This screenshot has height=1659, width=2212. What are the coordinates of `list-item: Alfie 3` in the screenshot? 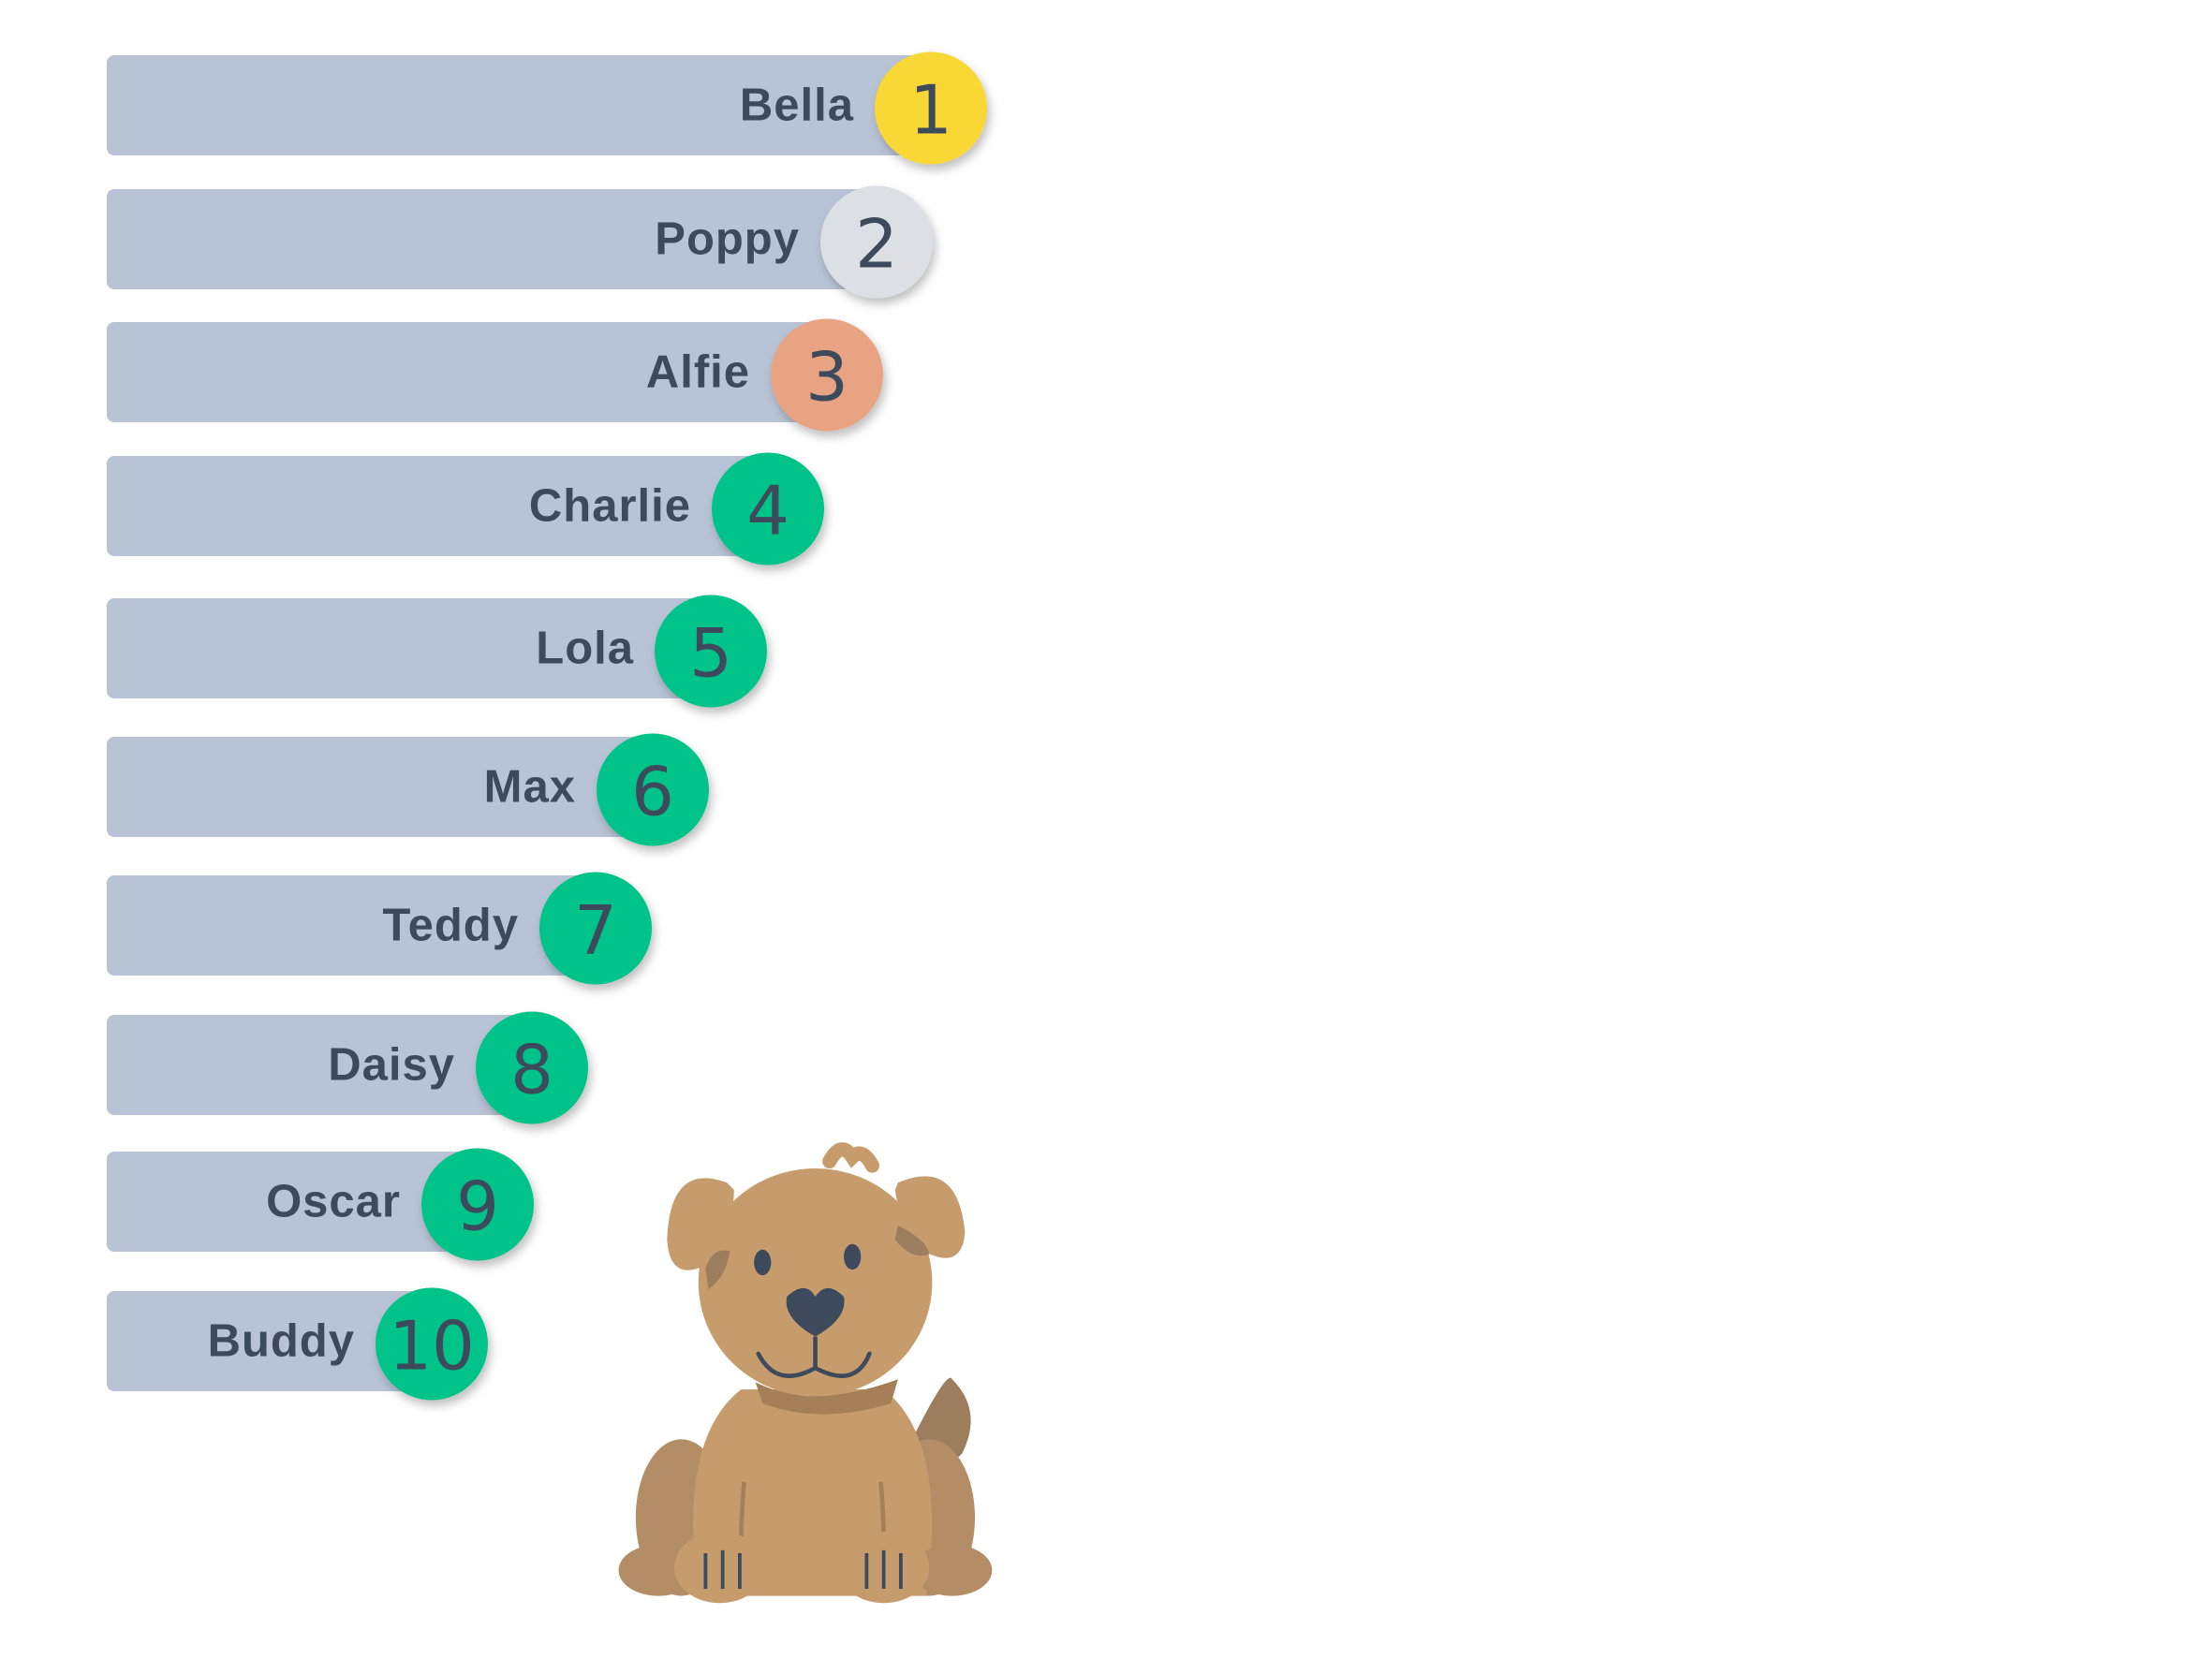 It's located at (495, 375).